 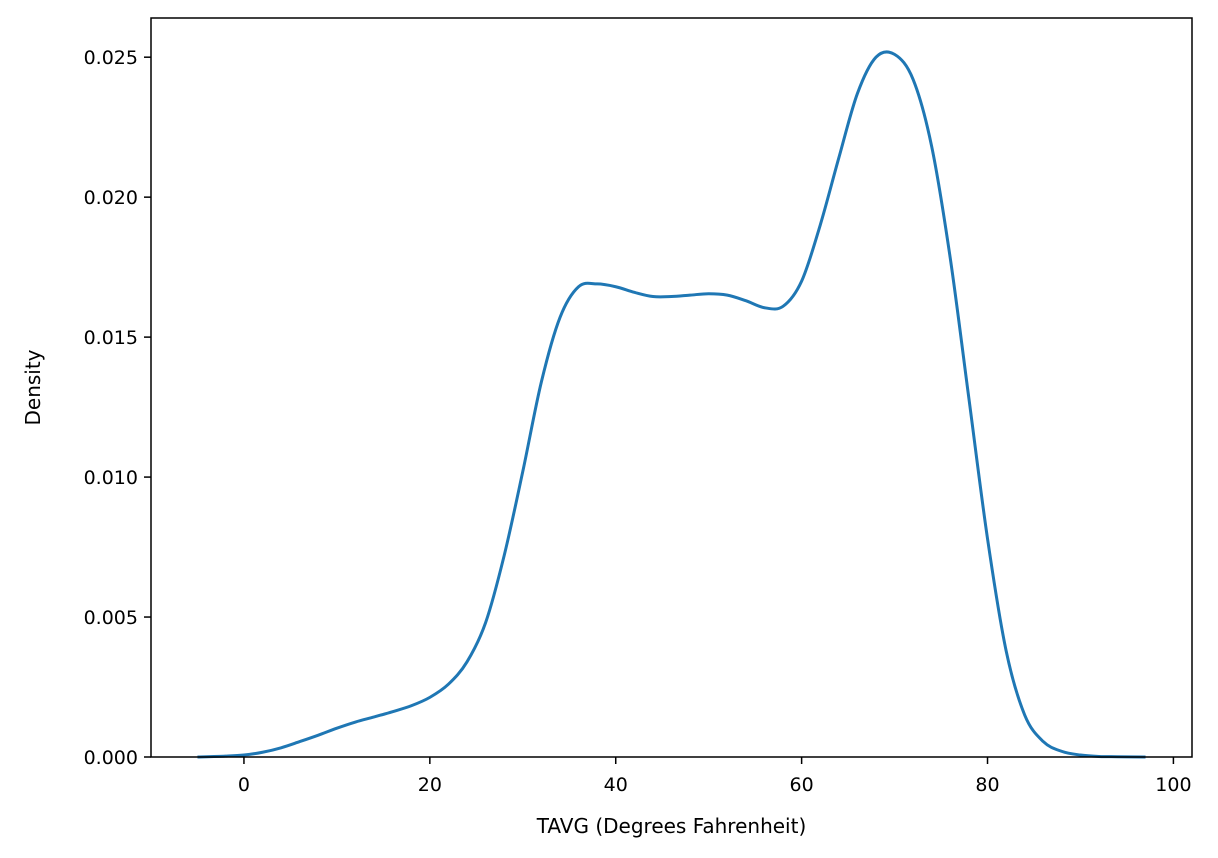 What do you see at coordinates (1173, 785) in the screenshot?
I see `x-tick-label: 100` at bounding box center [1173, 785].